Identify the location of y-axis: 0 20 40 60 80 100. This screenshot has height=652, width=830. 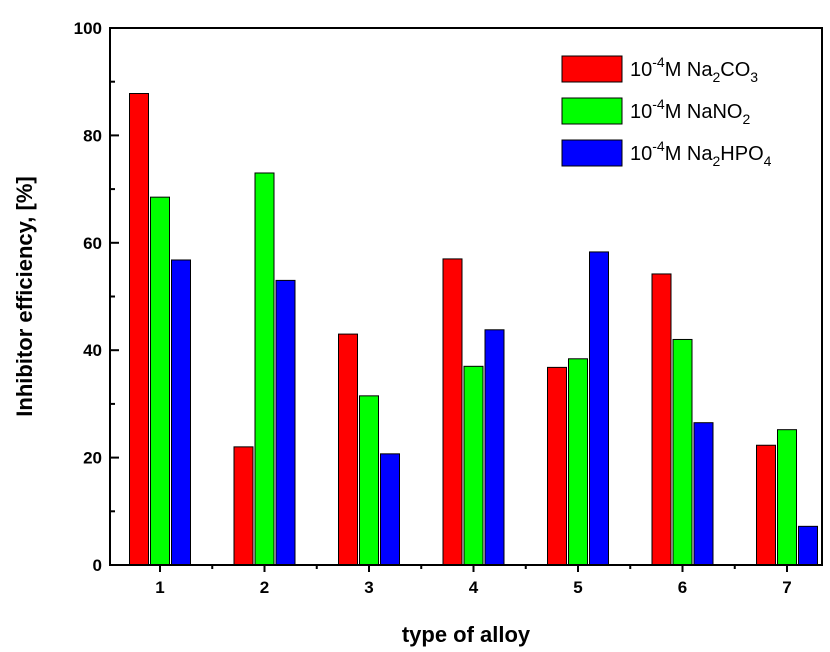
(96, 297).